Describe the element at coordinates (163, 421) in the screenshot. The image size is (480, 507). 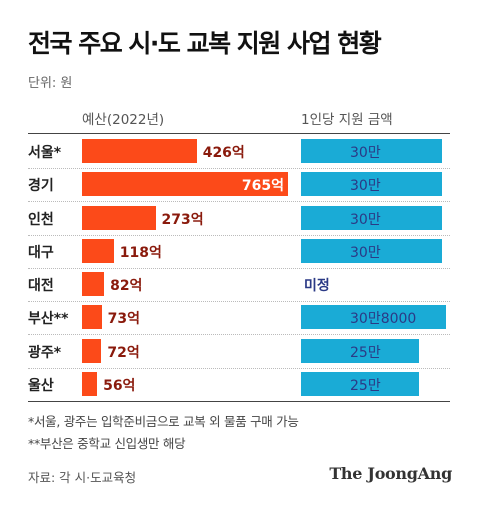
I see `footnote-1: *서울, 광주는 입학준비금으로 교복 외 물품 구매 가능` at that location.